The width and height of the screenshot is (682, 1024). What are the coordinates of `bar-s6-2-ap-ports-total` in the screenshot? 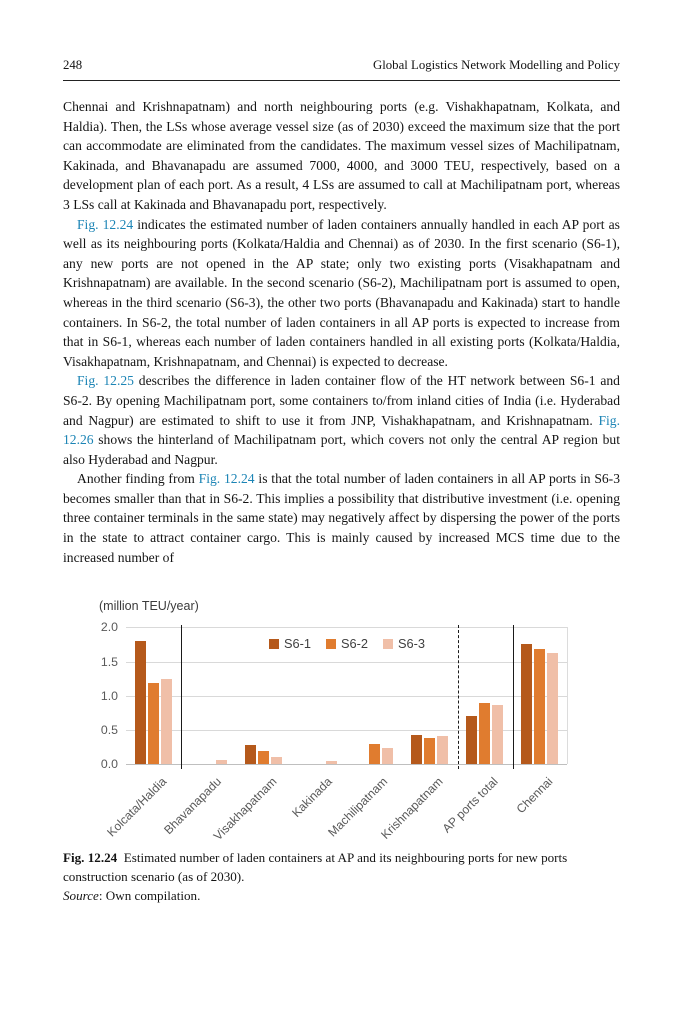 It's located at (484, 734).